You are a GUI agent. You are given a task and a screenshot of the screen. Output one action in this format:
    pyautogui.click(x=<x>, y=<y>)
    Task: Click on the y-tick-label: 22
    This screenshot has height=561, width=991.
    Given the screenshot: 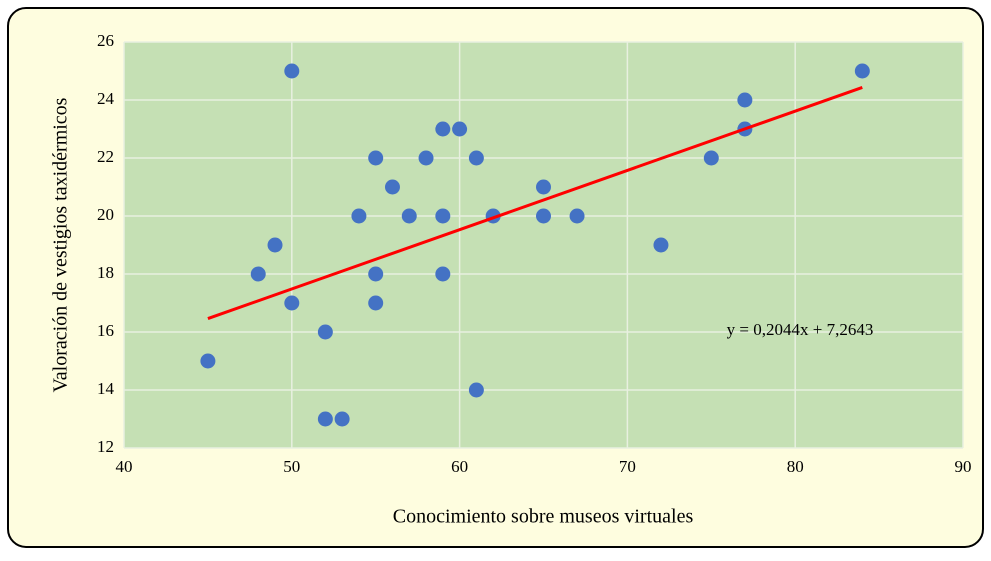 What is the action you would take?
    pyautogui.click(x=105, y=156)
    